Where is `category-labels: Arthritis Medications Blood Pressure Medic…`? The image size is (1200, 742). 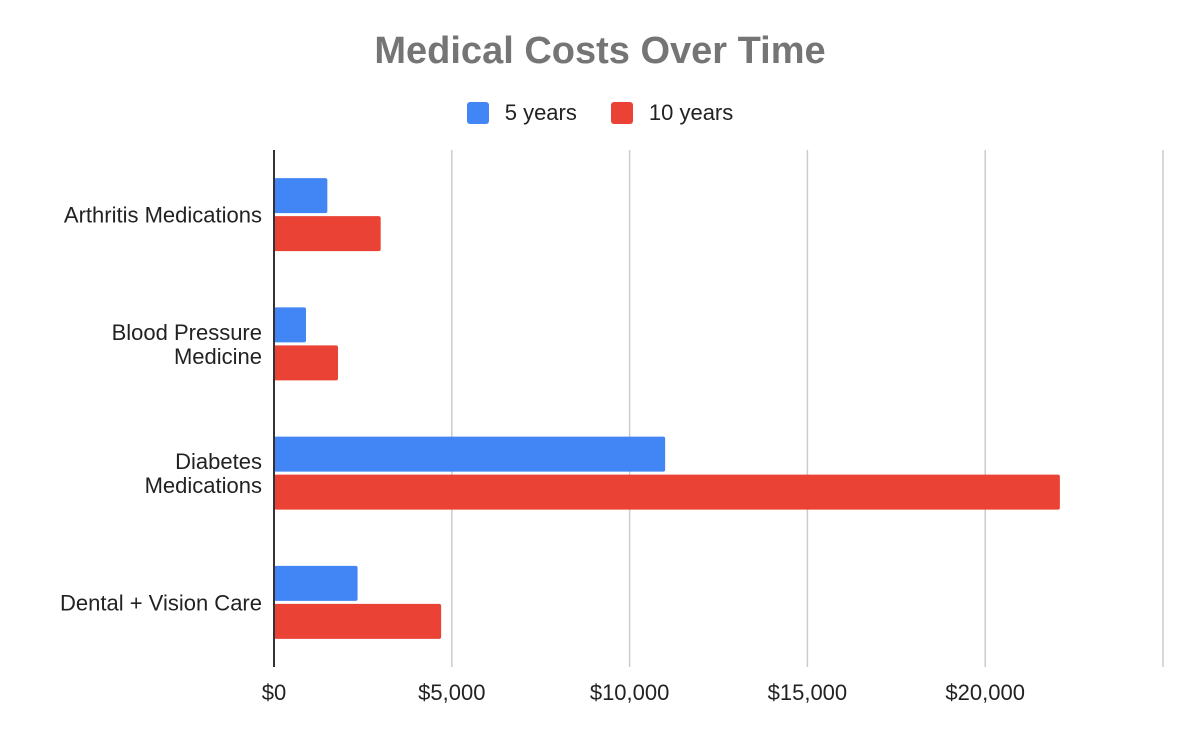 category-labels: Arthritis Medications Blood Pressure Medic… is located at coordinates (161, 409).